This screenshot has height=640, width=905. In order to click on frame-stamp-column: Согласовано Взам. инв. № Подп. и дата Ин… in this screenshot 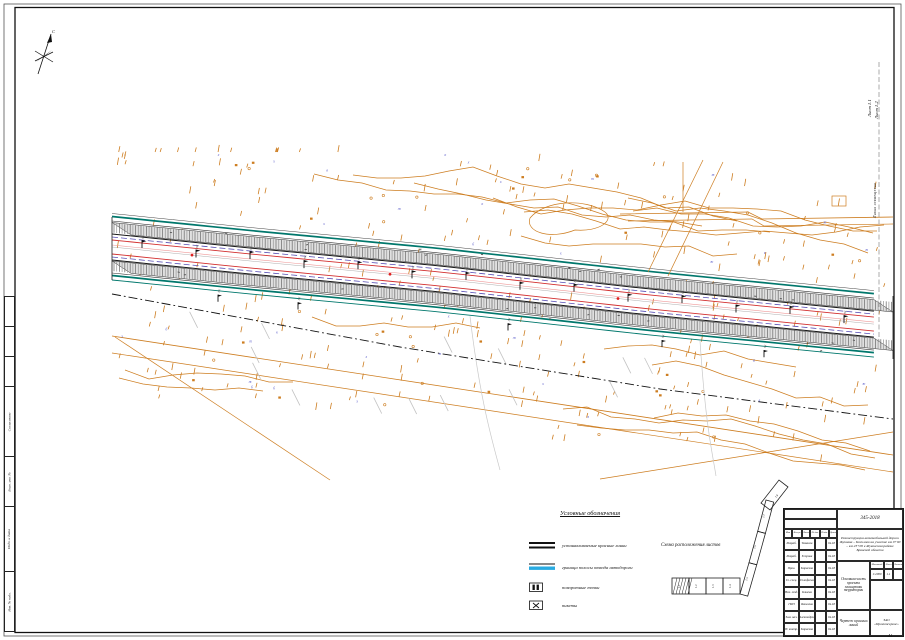, I will do `click(9, 464)`.